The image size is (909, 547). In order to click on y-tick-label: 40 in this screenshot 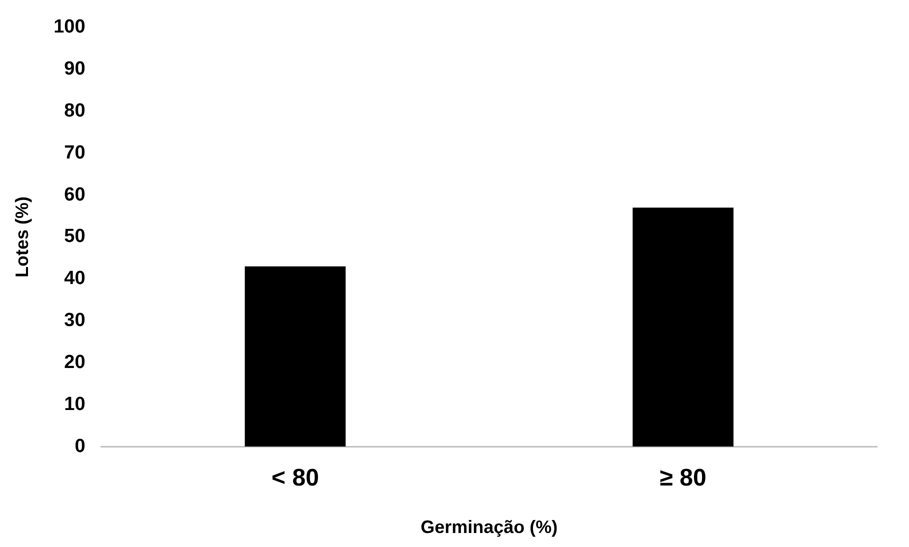, I will do `click(75, 279)`.